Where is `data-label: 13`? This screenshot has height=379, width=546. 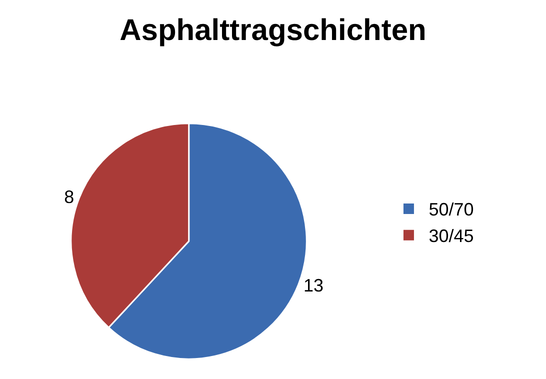
data-label: 13 is located at coordinates (314, 286).